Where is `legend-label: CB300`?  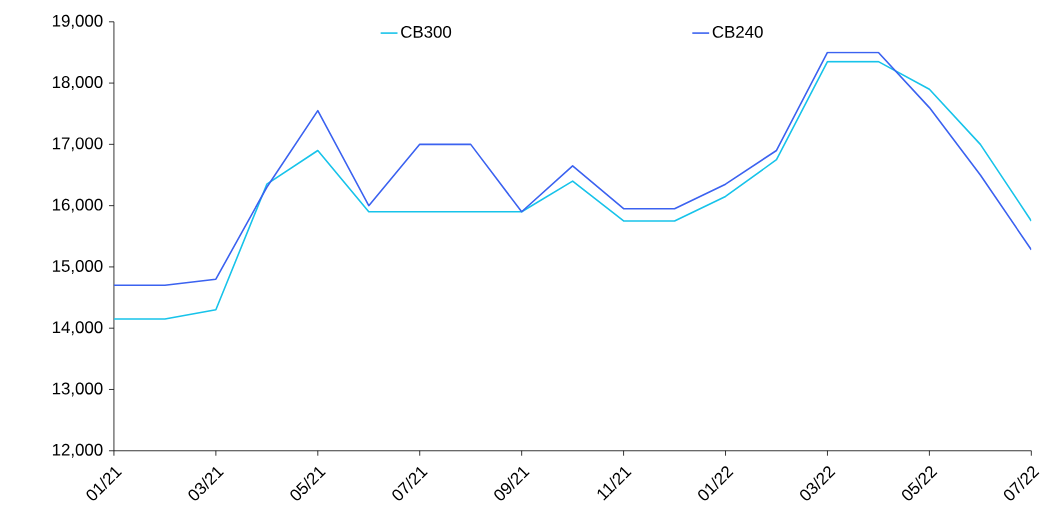
legend-label: CB300 is located at coordinates (426, 31).